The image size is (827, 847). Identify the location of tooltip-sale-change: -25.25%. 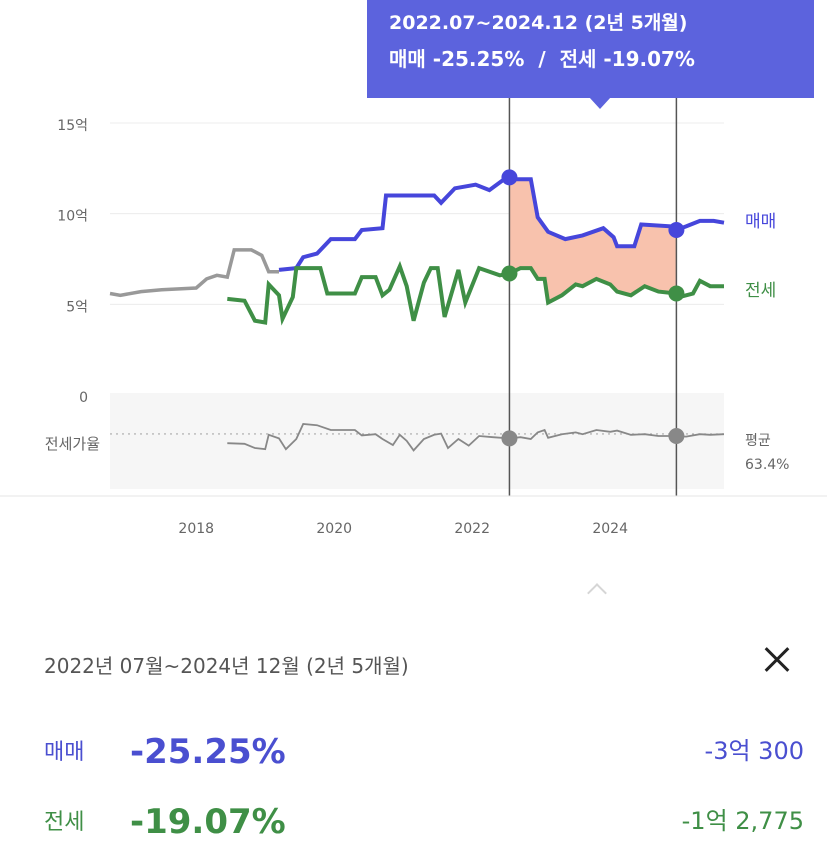
(478, 59).